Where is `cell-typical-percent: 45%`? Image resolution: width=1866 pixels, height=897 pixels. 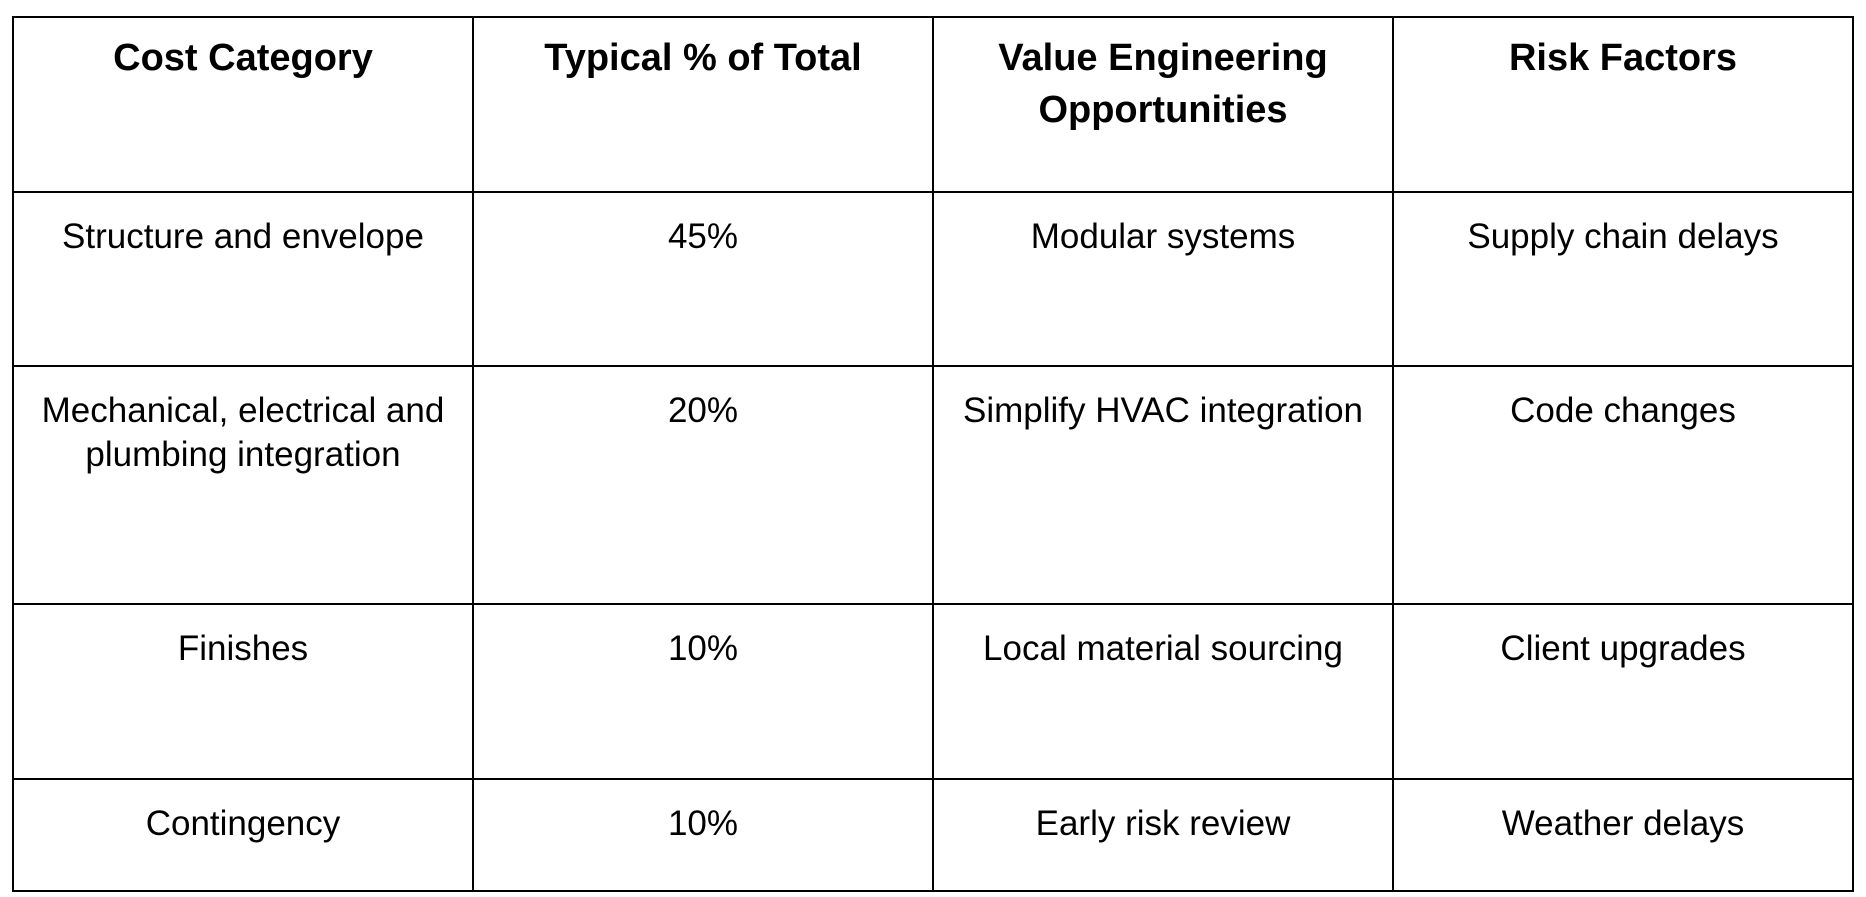
cell-typical-percent: 45% is located at coordinates (703, 279).